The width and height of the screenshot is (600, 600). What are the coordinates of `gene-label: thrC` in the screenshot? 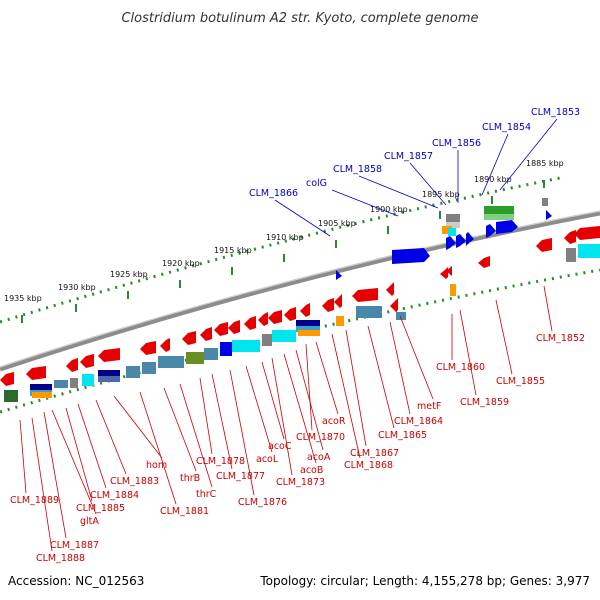 It's located at (206, 494).